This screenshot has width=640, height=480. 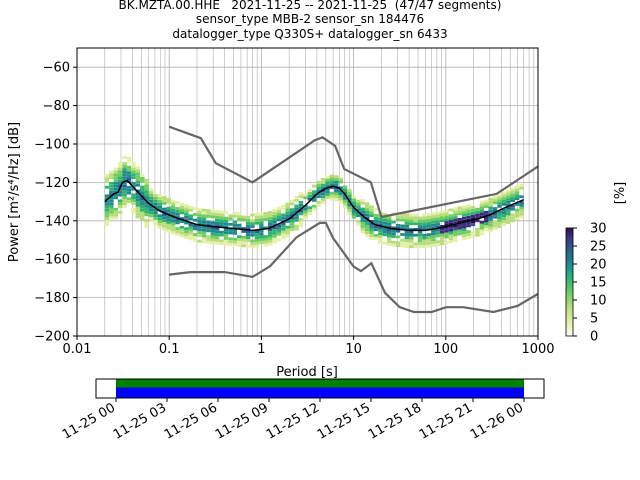 I want to click on timeline-tick-label: 11-25 18, so click(x=395, y=421).